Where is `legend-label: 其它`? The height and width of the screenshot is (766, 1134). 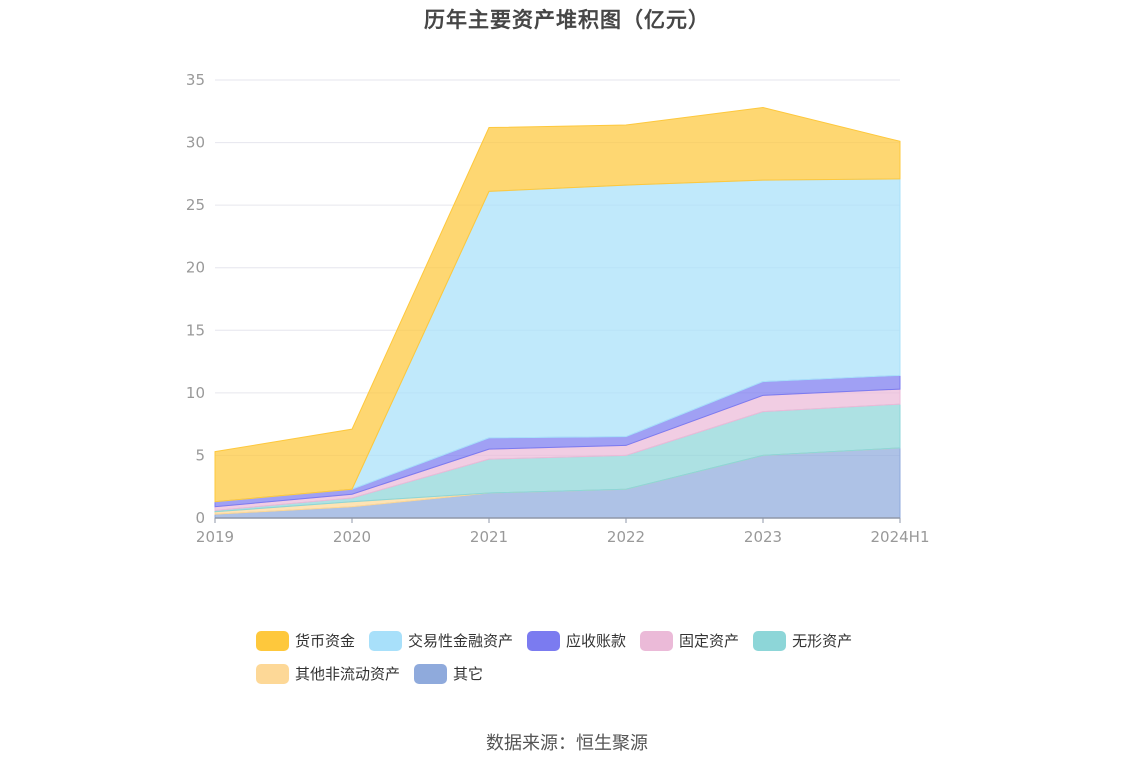 legend-label: 其它 is located at coordinates (468, 674).